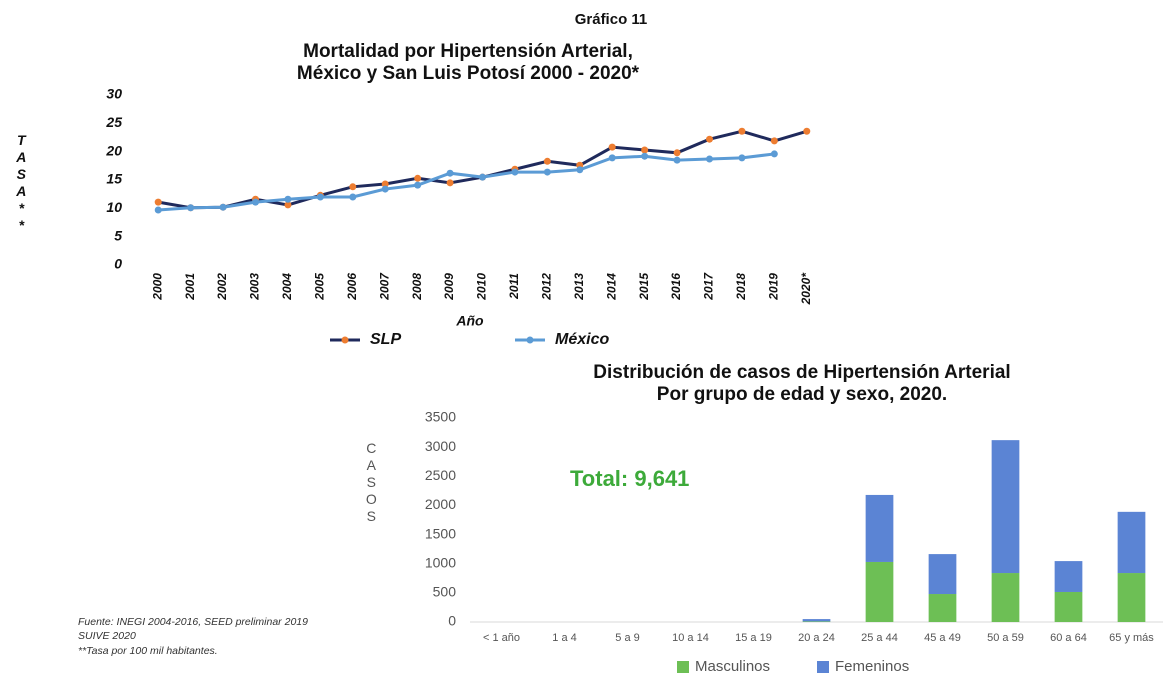 This screenshot has width=1175, height=677. What do you see at coordinates (753, 638) in the screenshot?
I see `x-tick-label: 15 a 19` at bounding box center [753, 638].